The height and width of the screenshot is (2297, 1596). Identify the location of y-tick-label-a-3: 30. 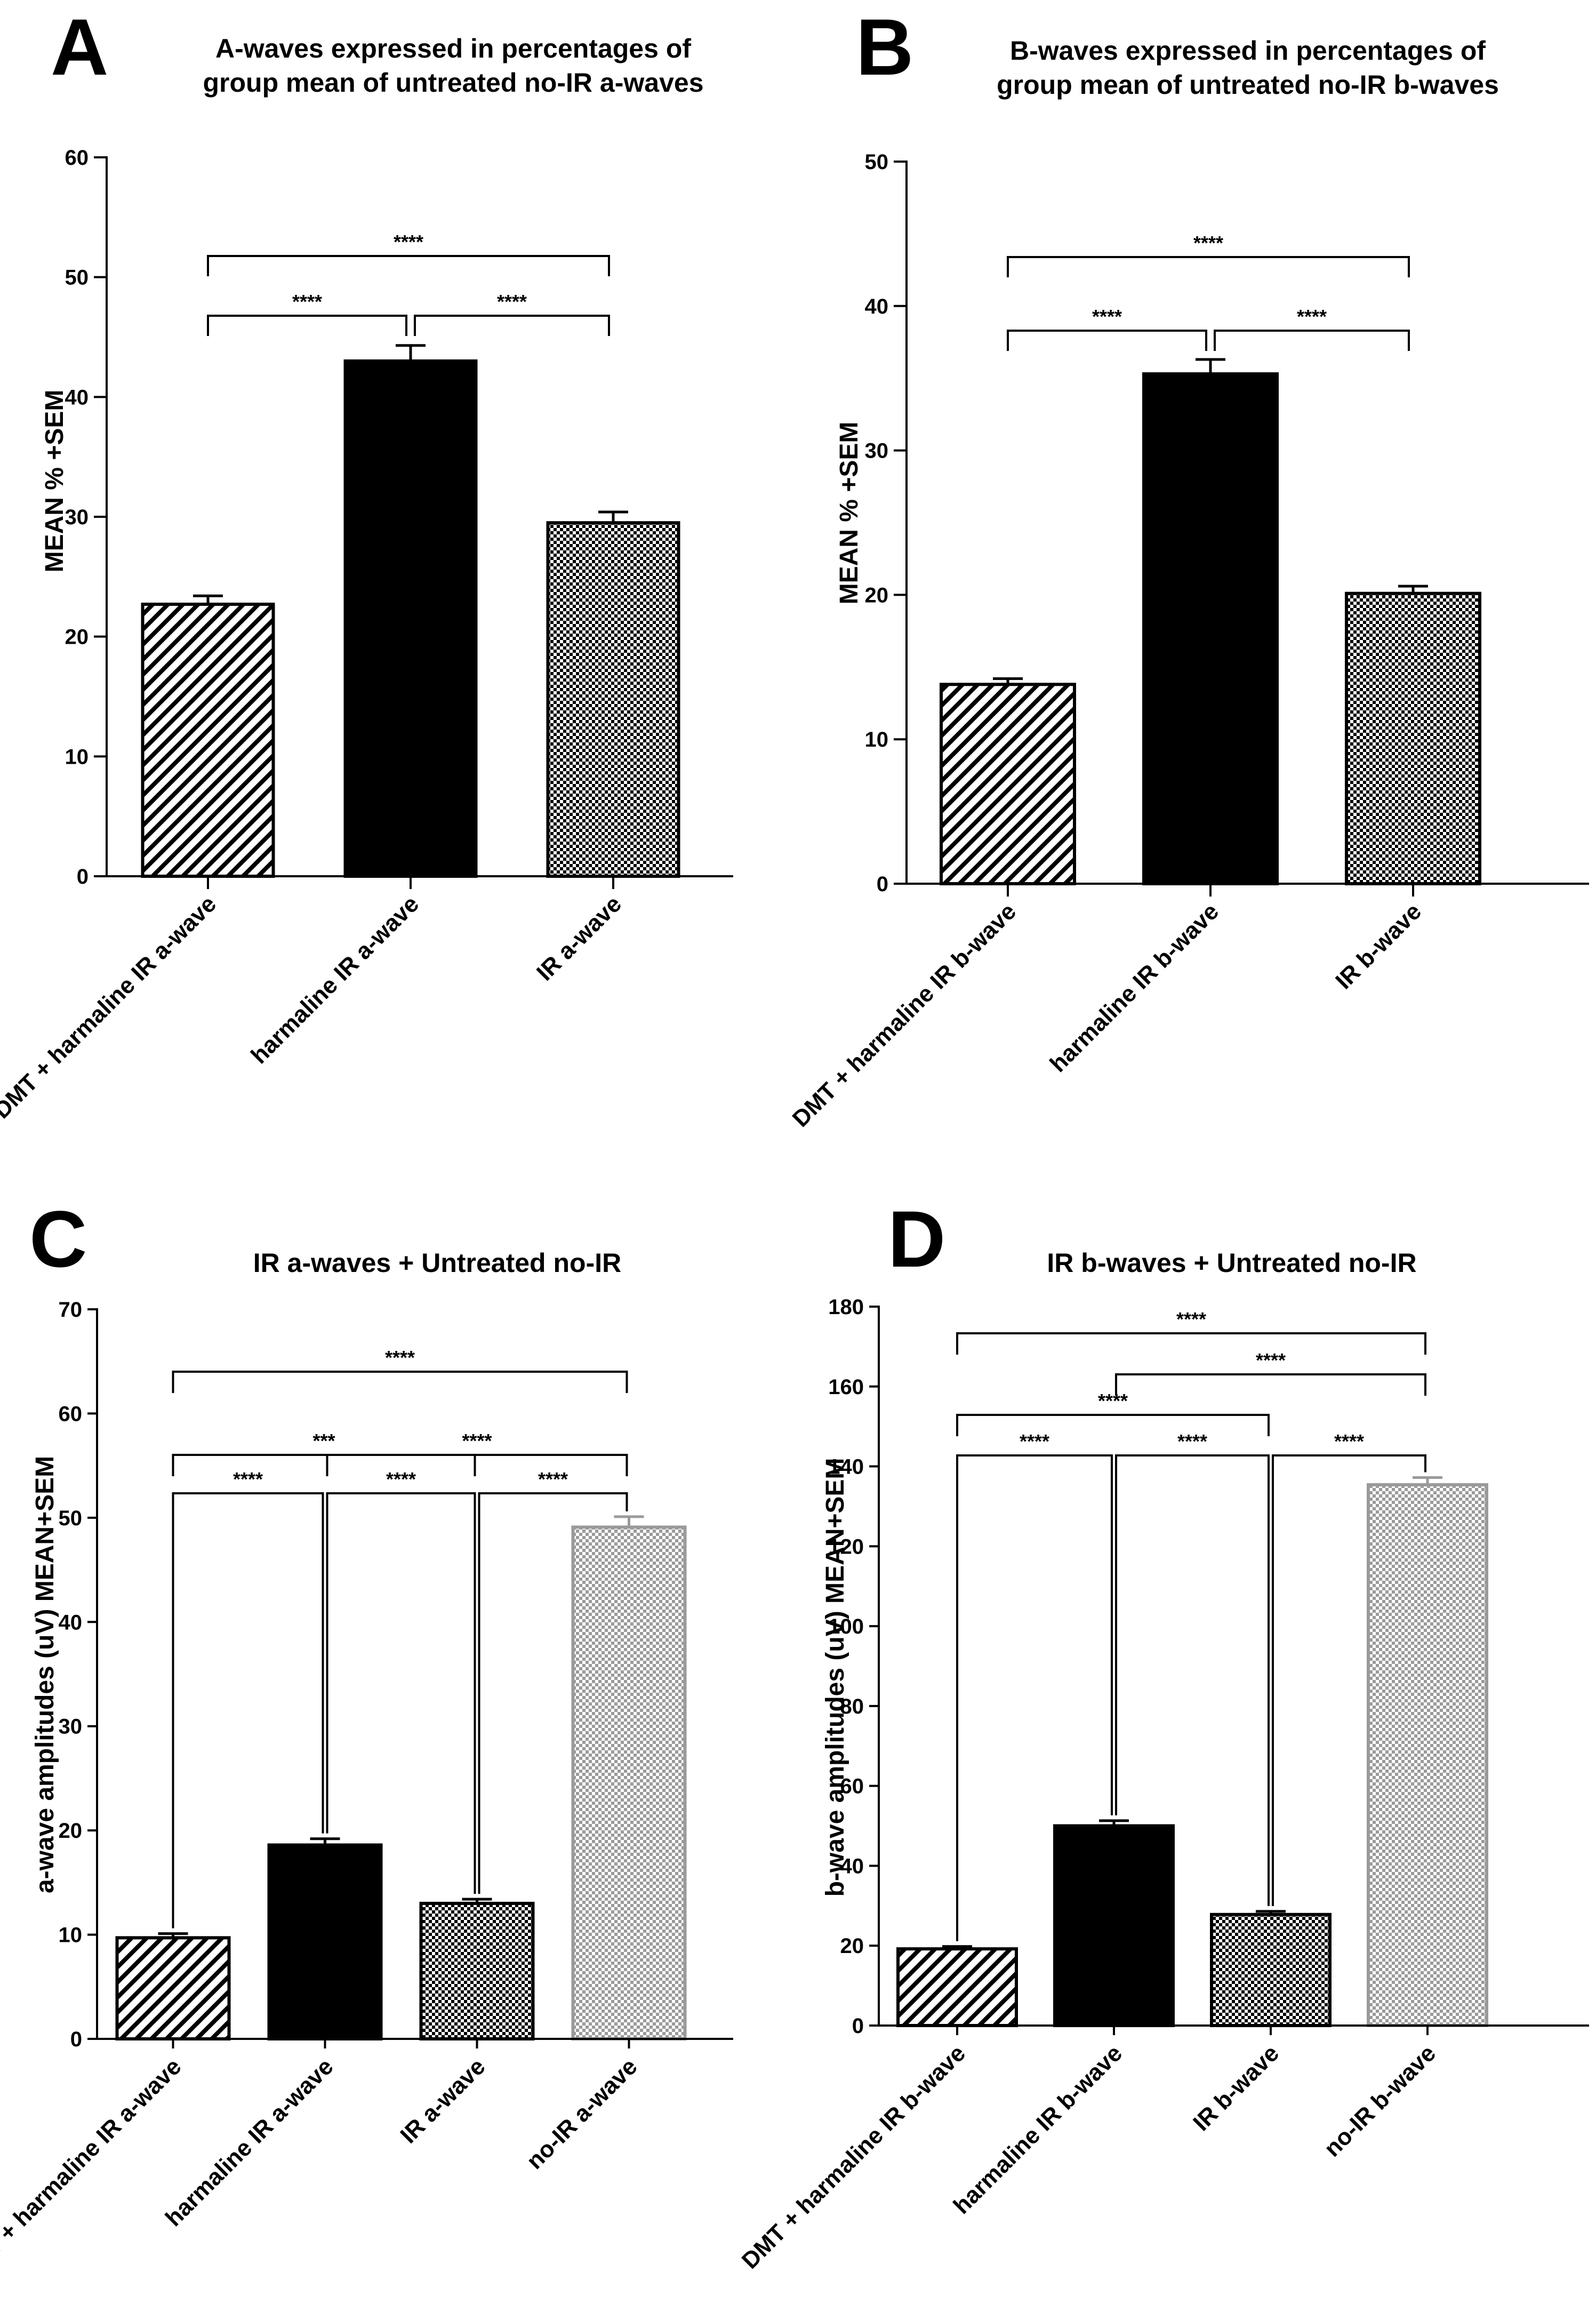
(77, 517).